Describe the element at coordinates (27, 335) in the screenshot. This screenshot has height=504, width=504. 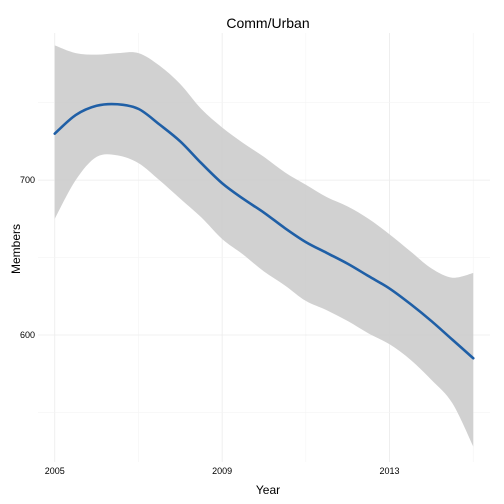
I see `y-tick-label: 600` at that location.